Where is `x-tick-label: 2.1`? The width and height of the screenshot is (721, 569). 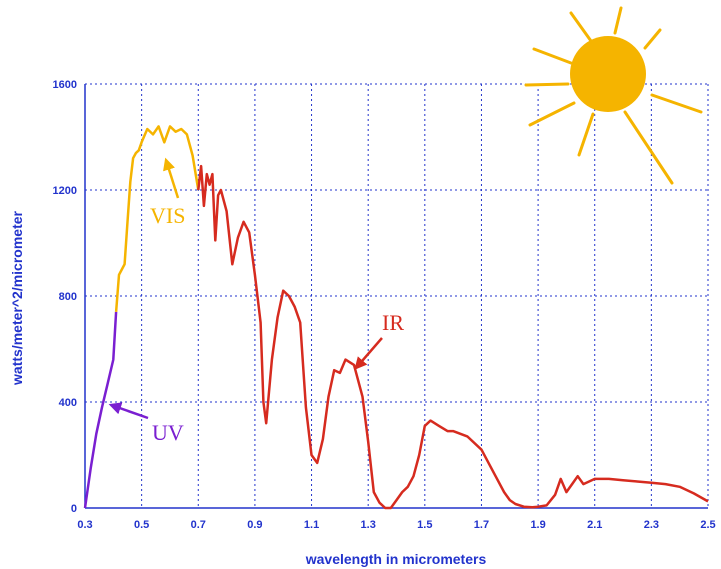
x-tick-label: 2.1 is located at coordinates (594, 525).